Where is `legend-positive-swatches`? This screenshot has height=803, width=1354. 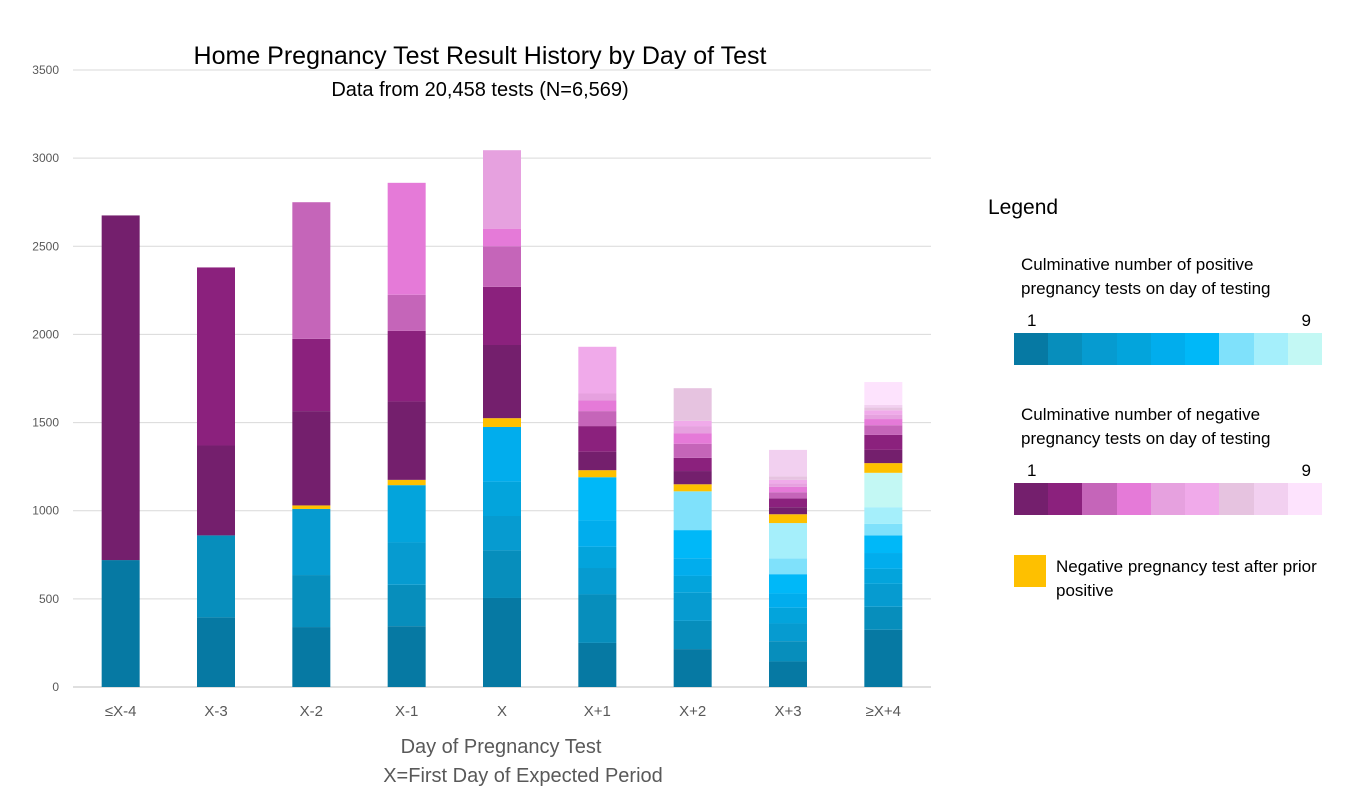 legend-positive-swatches is located at coordinates (1168, 349).